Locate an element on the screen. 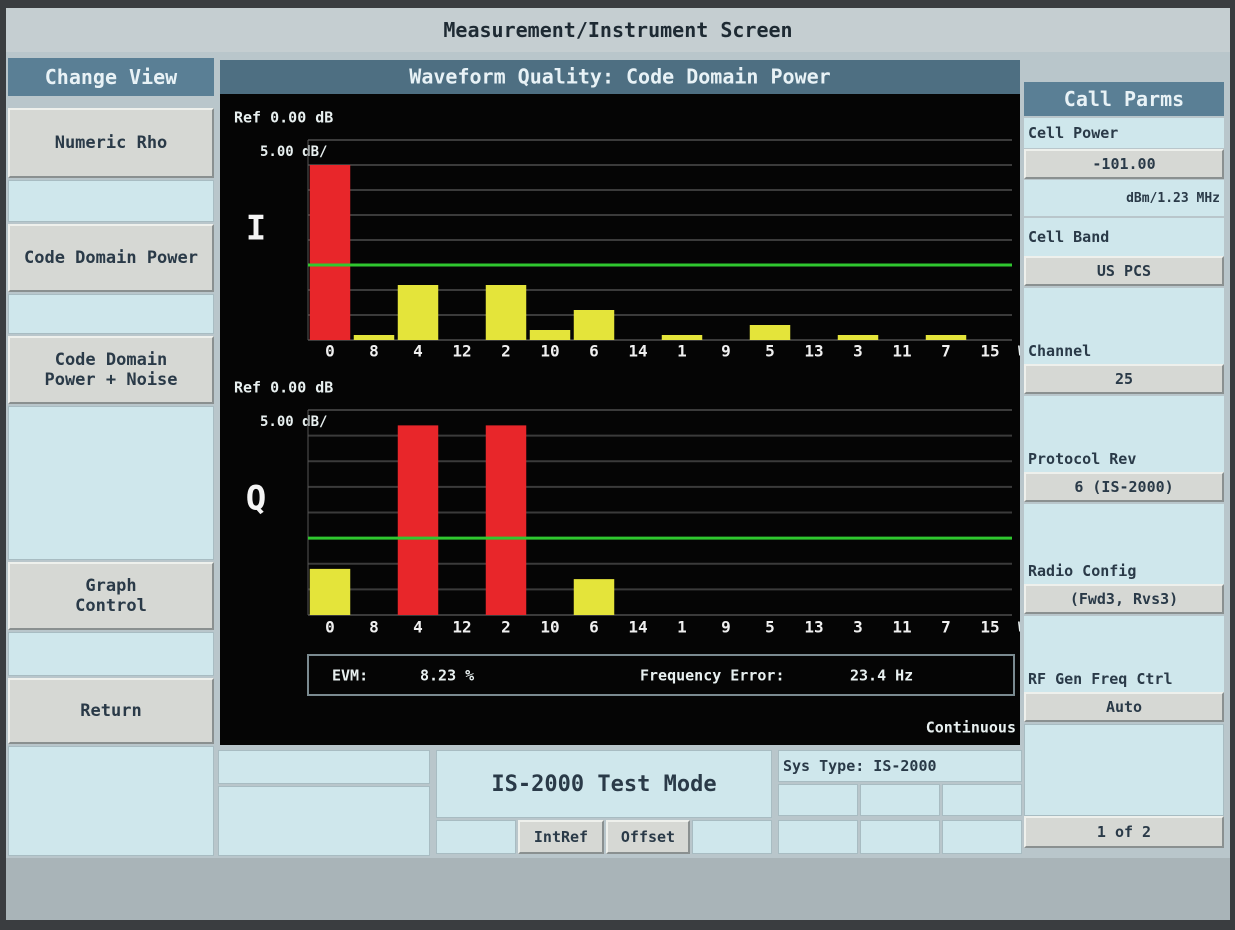 This screenshot has height=930, width=1235. sys-type: Sys Type: IS-2000 is located at coordinates (900, 766).